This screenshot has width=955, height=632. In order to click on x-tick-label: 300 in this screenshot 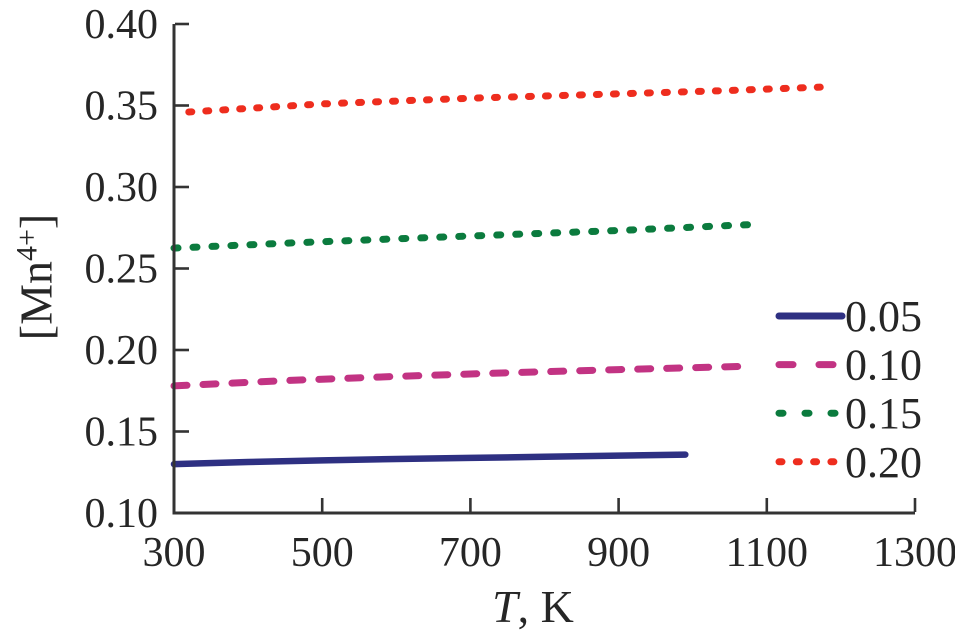, I will do `click(174, 553)`.